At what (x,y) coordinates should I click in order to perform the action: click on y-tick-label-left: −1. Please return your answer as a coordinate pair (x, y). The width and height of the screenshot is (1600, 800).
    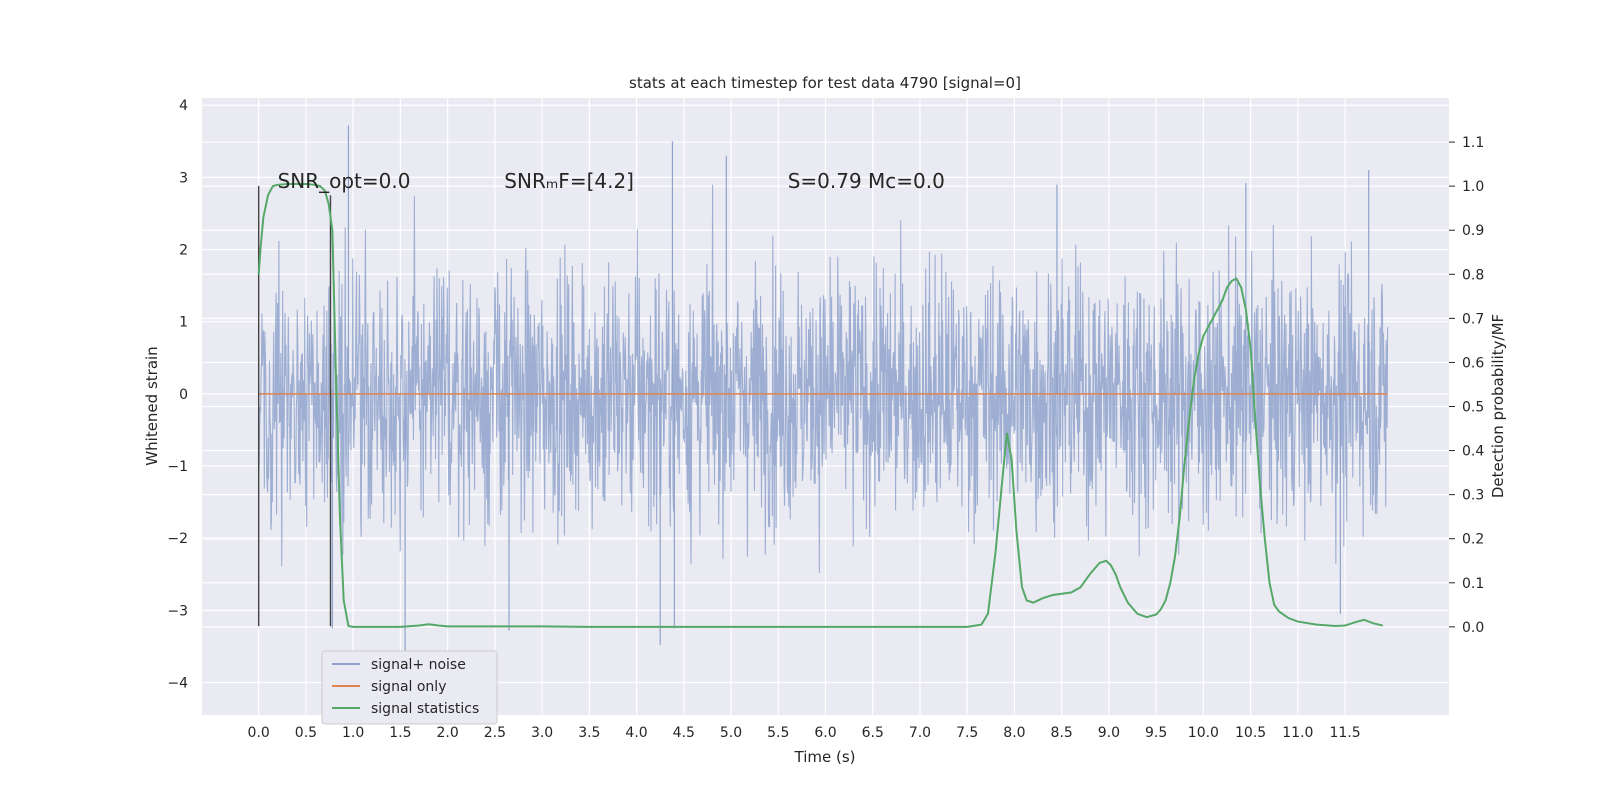
    Looking at the image, I should click on (177, 467).